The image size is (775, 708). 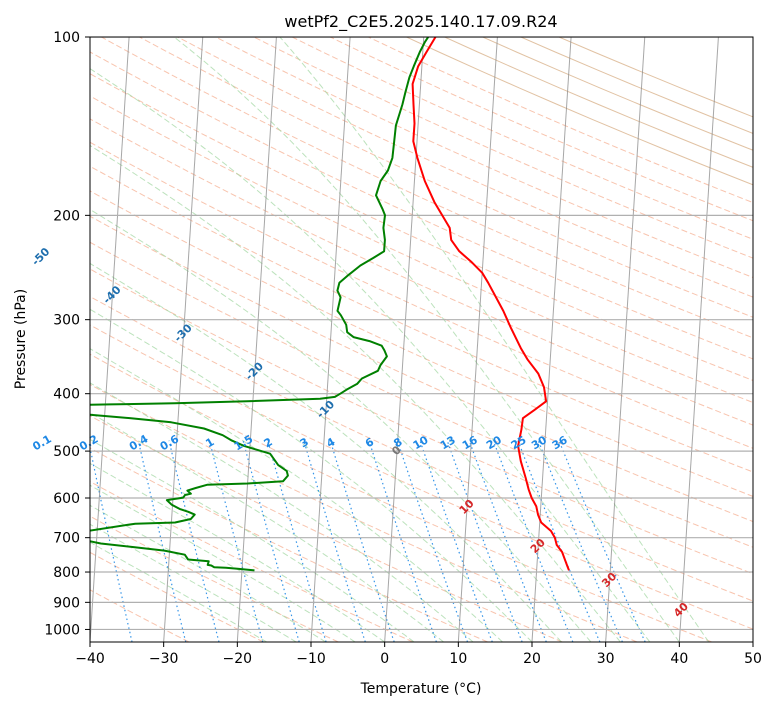 I want to click on y-axis-ticks: 100 200 300 400 500 600 700 800 900 1000, so click(x=67, y=334).